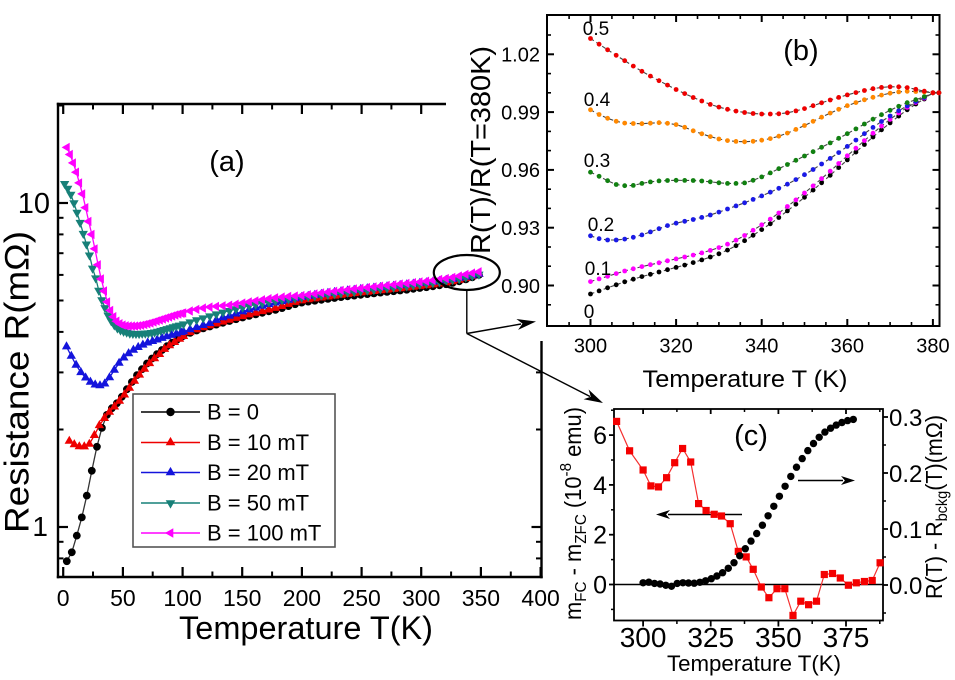  What do you see at coordinates (932, 347) in the screenshot?
I see `svg-text: 380` at bounding box center [932, 347].